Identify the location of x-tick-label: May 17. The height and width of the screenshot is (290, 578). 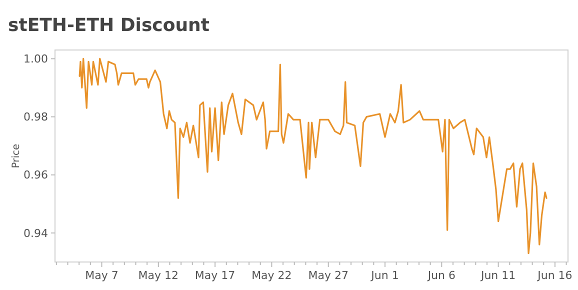
(215, 275).